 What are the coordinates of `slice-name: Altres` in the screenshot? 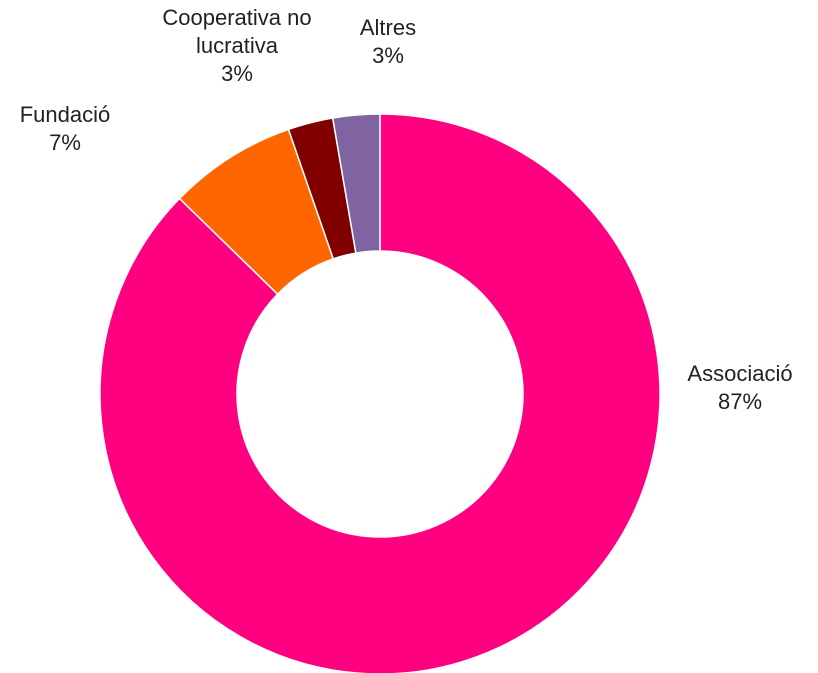 It's located at (388, 27).